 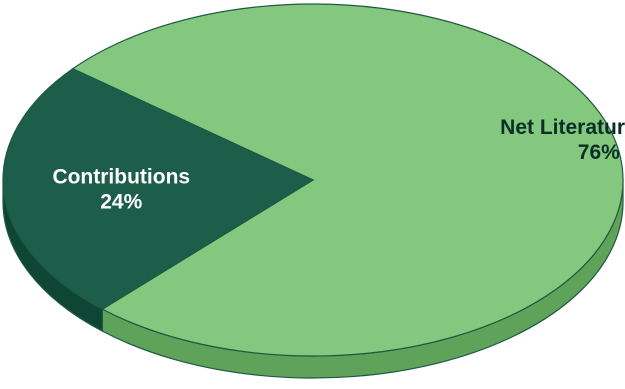 I want to click on slice-value-contributions: 24%, so click(x=121, y=202).